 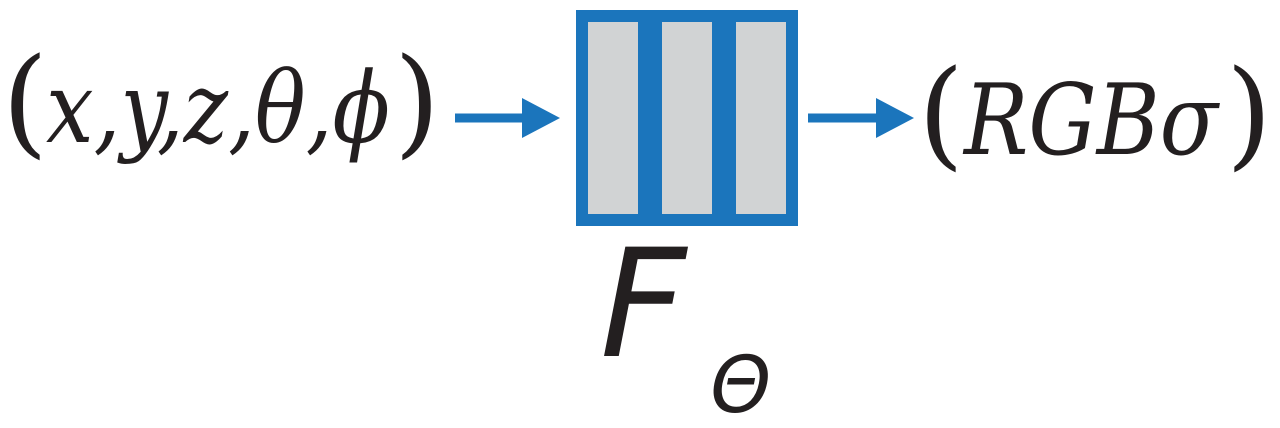 I want to click on network-function-letter: F, so click(x=644, y=305).